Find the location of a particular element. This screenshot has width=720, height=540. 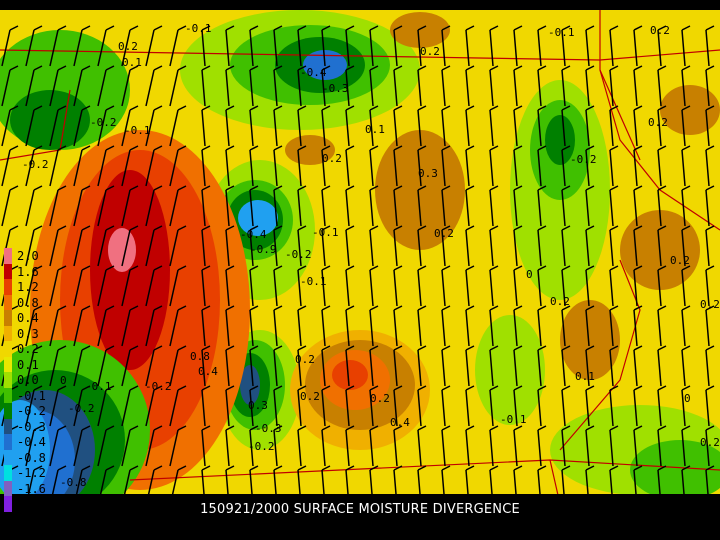

legend-level-label: 0.2 is located at coordinates (28, 349).